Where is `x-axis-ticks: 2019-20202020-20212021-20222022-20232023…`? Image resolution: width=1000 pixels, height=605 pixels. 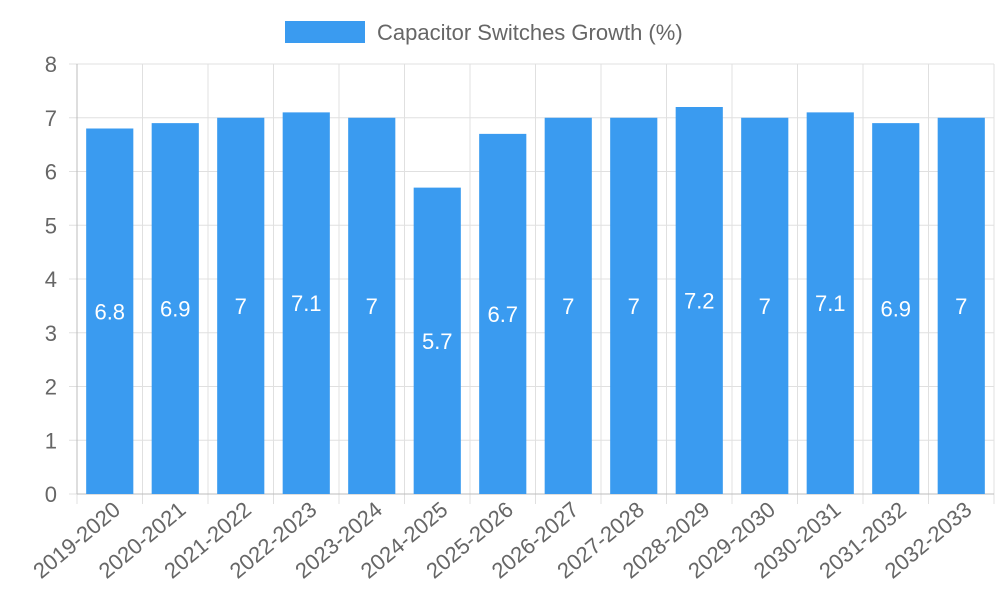 x-axis-ticks: 2019-20202020-20212021-20222022-20232023… is located at coordinates (502, 540).